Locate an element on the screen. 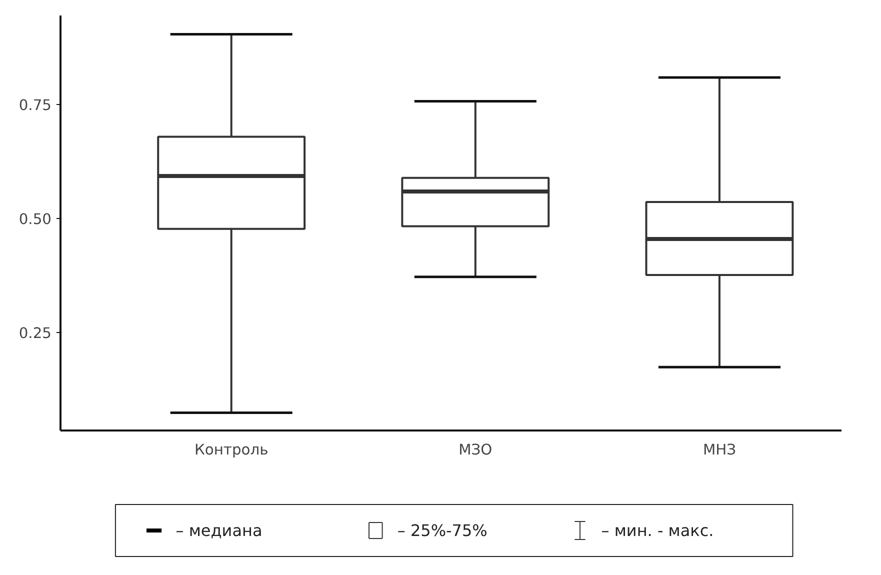 The width and height of the screenshot is (881, 575). y-tick-label: 0.25 is located at coordinates (35, 333).